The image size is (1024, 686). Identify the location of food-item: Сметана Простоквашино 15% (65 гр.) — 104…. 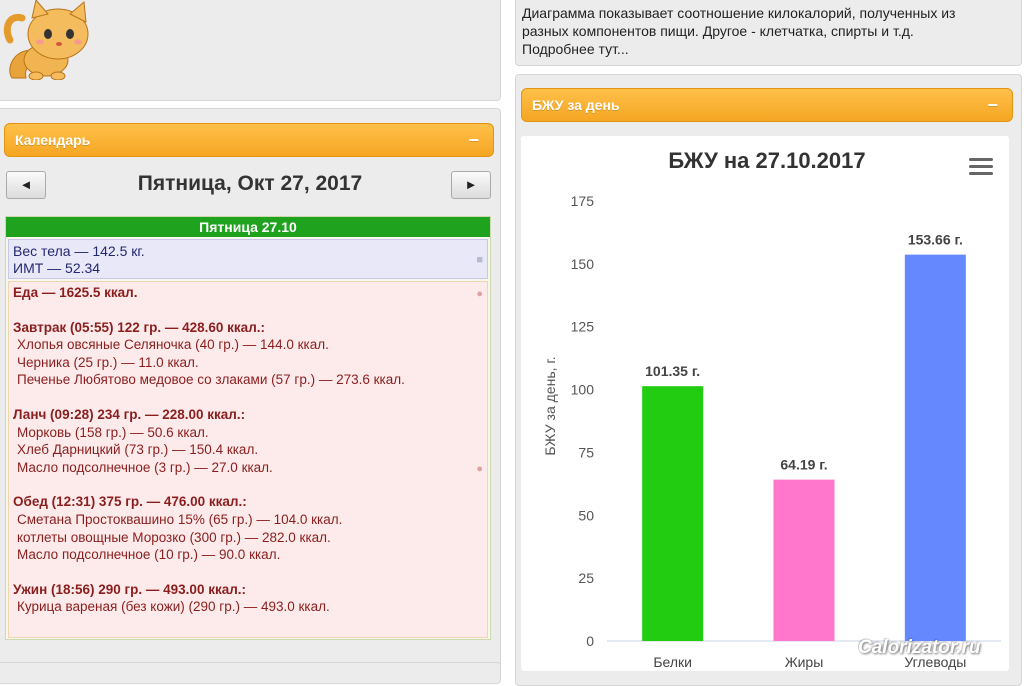
(180, 519).